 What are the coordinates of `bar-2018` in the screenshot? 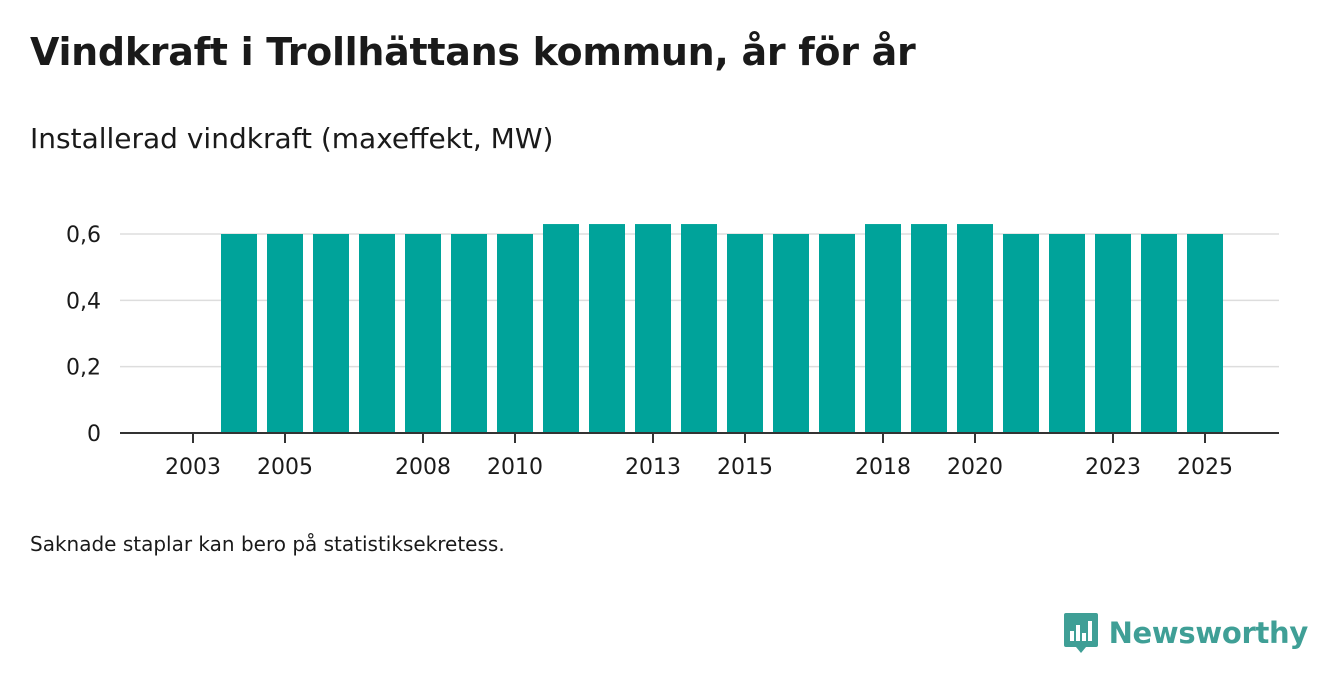 It's located at (883, 328).